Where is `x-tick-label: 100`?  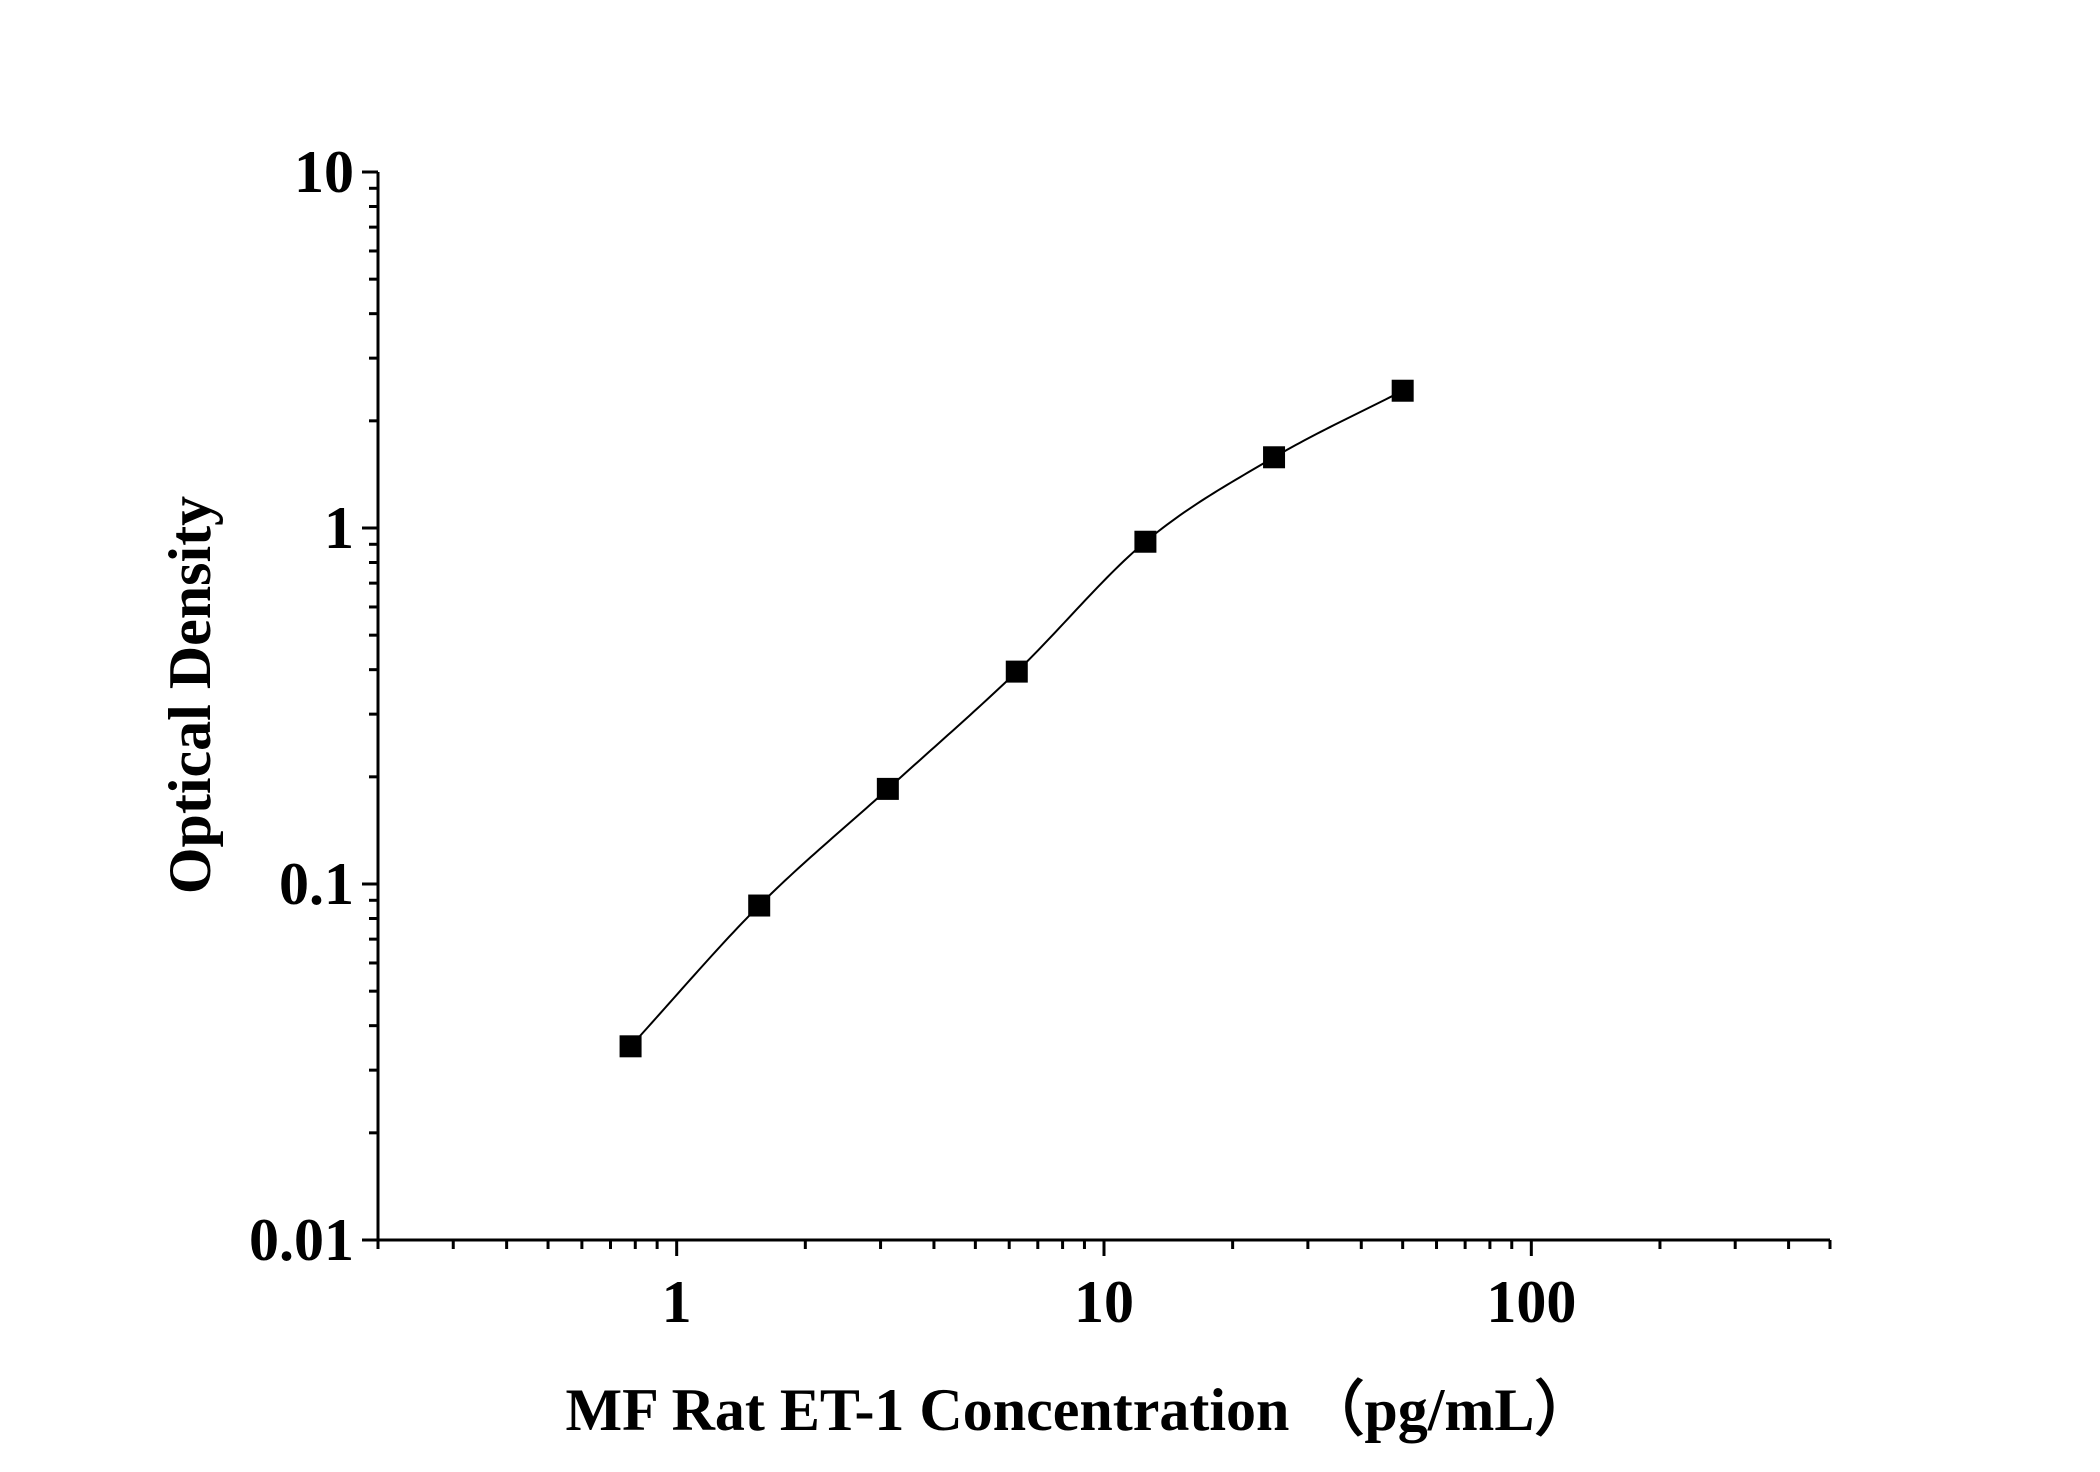 x-tick-label: 100 is located at coordinates (1531, 1302).